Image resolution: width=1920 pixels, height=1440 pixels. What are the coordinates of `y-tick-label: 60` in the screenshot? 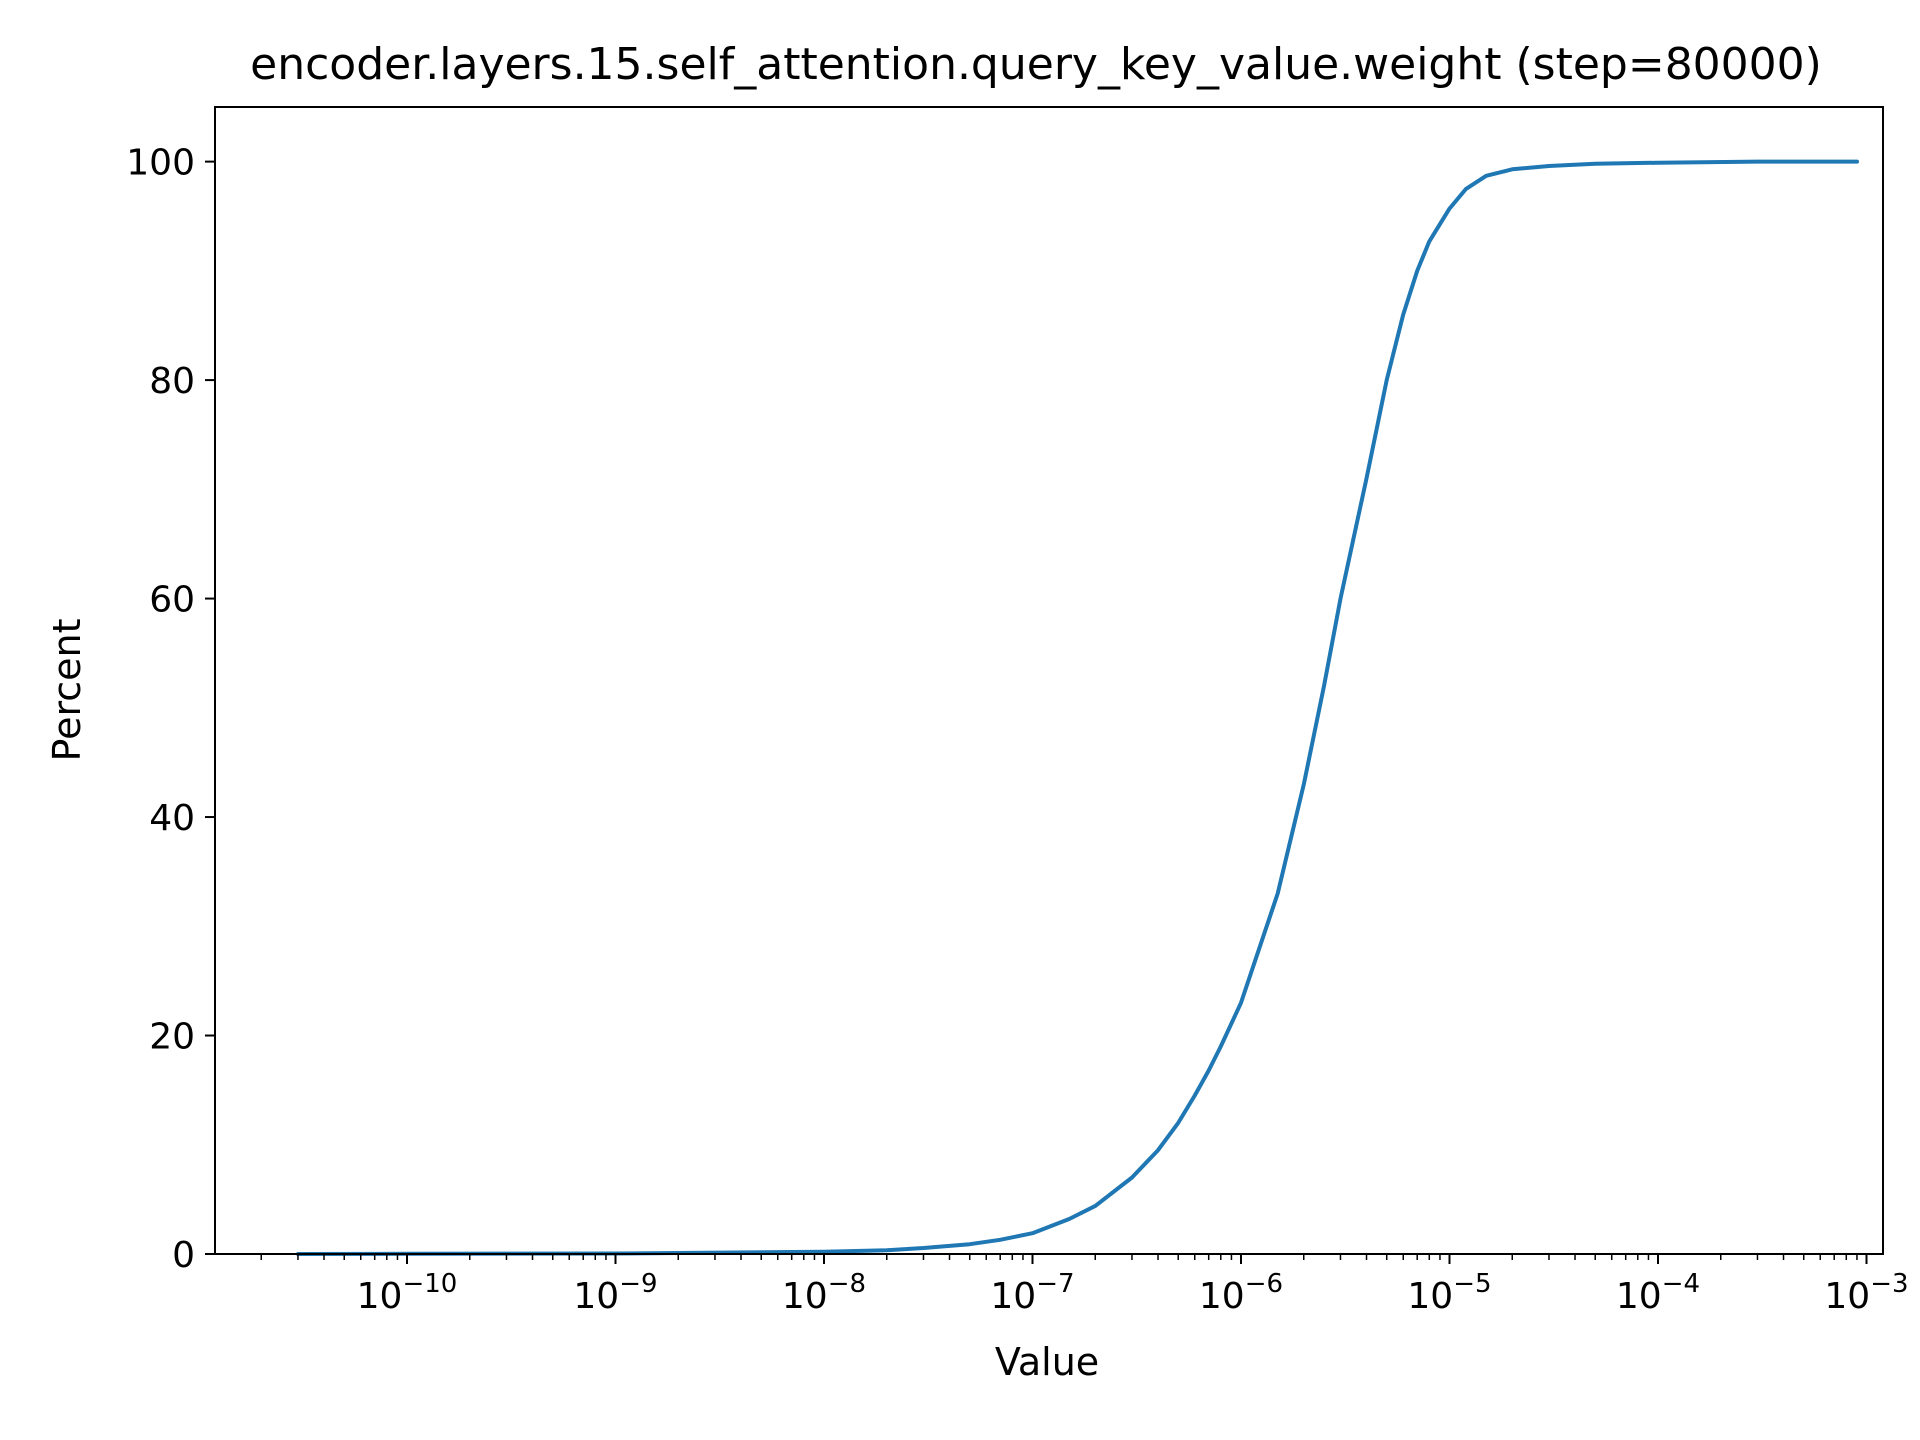 It's located at (172, 600).